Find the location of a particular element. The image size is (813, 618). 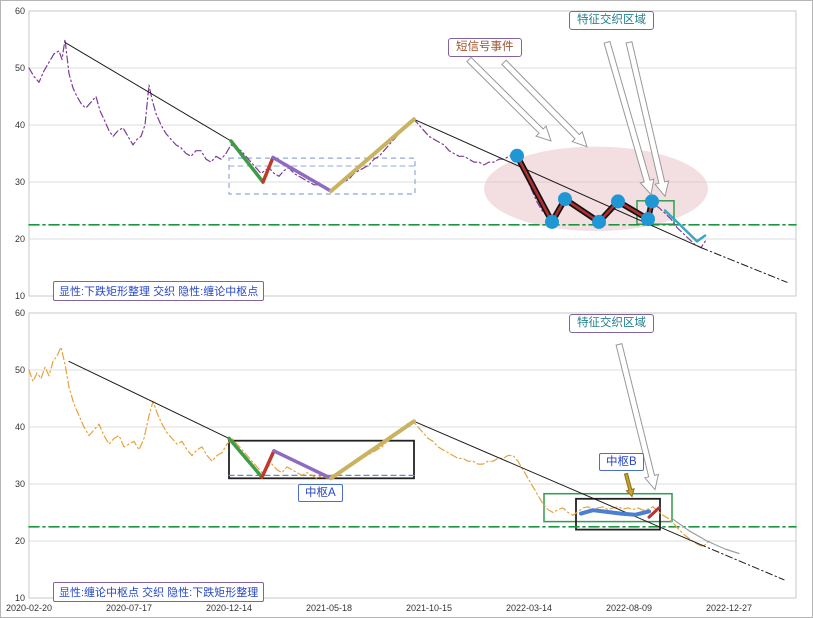

x-tick-label: 2021-05-18 is located at coordinates (329, 608).